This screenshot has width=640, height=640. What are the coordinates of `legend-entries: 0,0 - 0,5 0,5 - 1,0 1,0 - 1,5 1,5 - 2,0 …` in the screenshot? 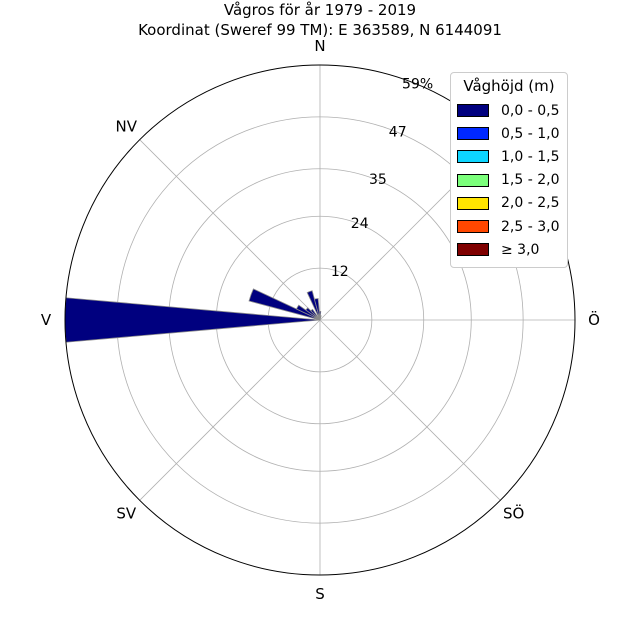 It's located at (509, 180).